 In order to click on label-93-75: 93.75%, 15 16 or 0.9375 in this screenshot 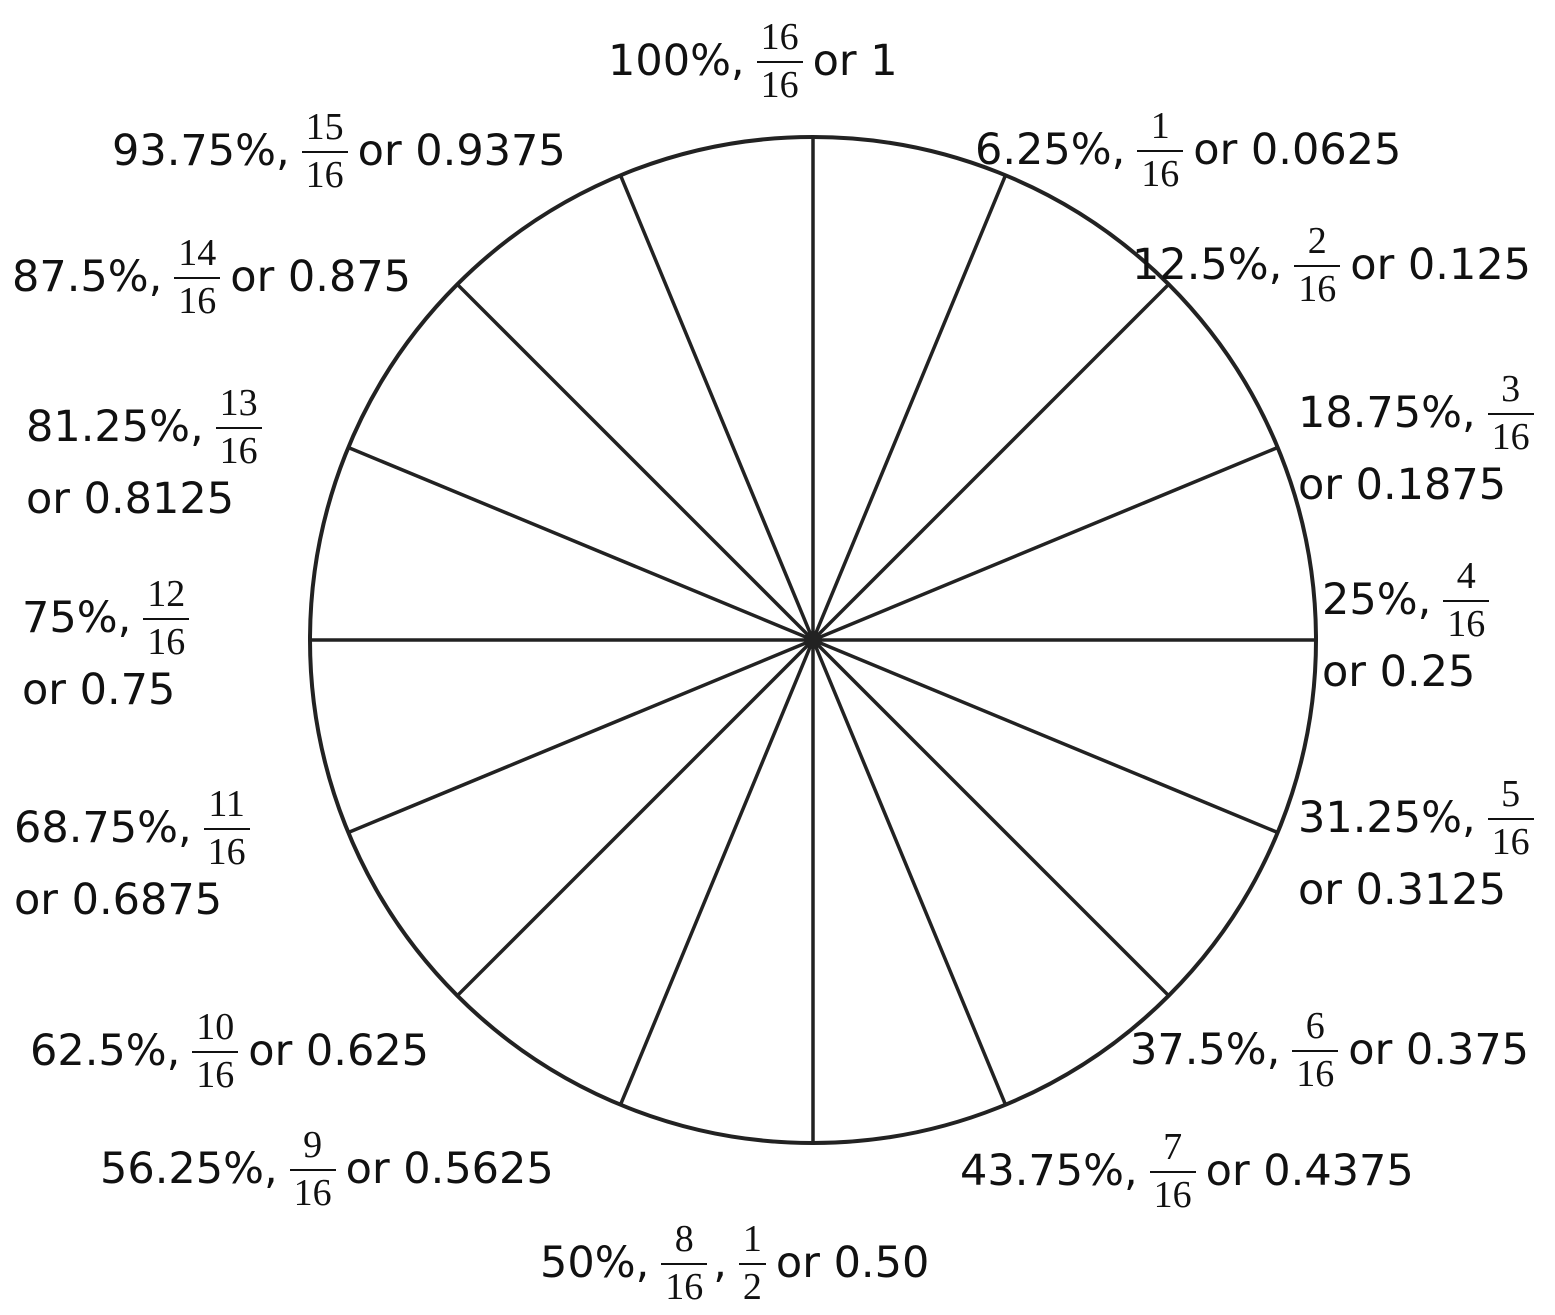, I will do `click(339, 151)`.